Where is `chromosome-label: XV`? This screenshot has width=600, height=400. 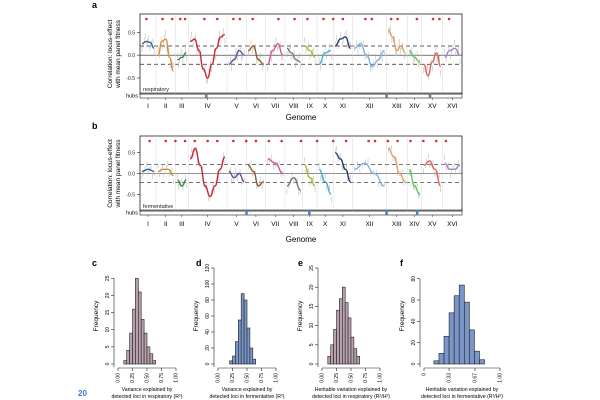
chromosome-label: XV is located at coordinates (432, 224).